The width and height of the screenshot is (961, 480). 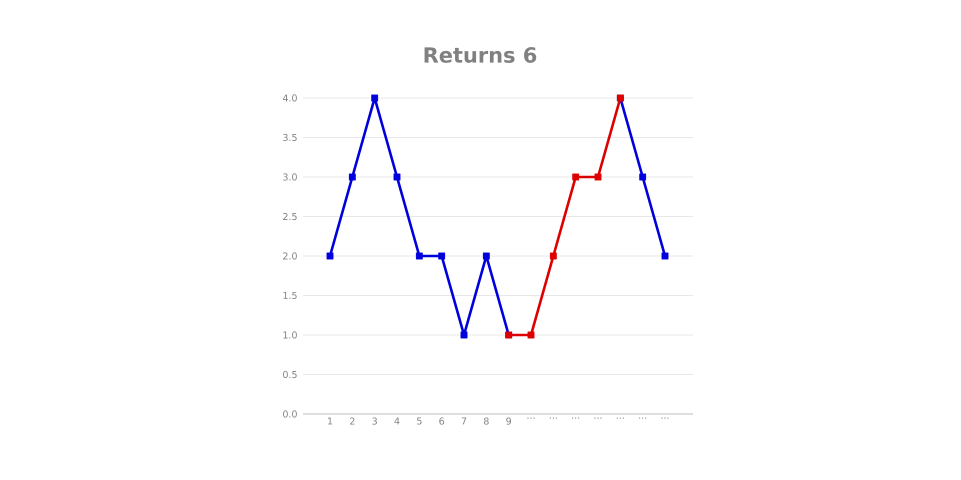 I want to click on y-tick-label: 1.5, so click(x=290, y=296).